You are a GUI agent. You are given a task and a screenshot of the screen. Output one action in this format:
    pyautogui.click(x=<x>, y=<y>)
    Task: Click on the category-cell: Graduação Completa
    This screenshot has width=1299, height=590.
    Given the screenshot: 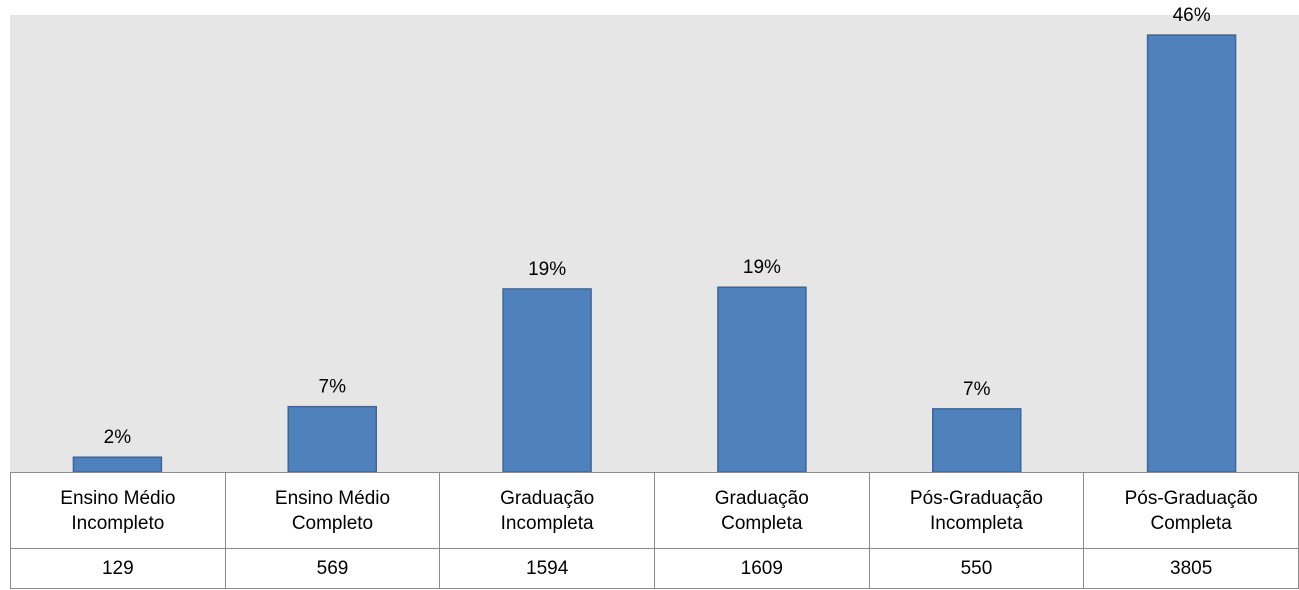 What is the action you would take?
    pyautogui.click(x=761, y=510)
    